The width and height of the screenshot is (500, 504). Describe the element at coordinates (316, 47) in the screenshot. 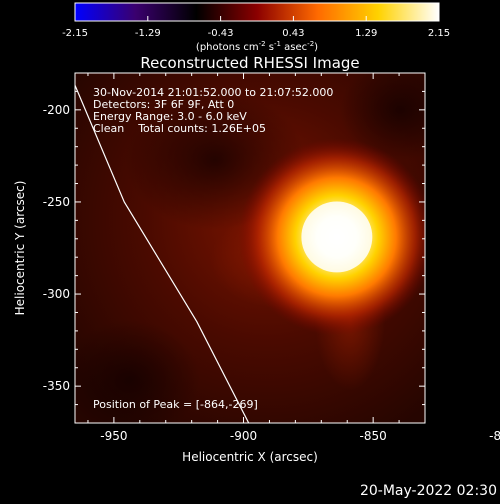

I see `unit-close: )` at that location.